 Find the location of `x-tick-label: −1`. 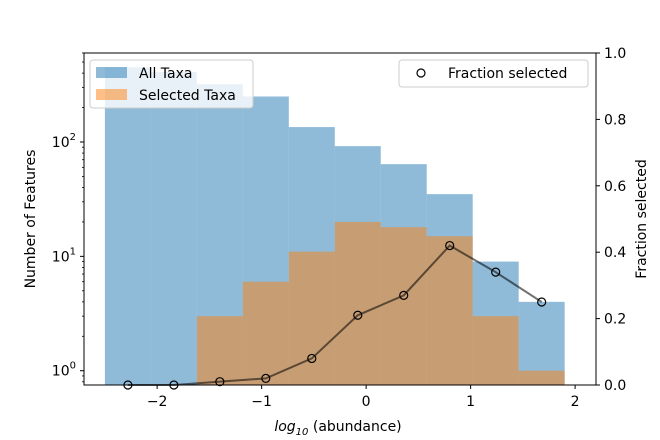

x-tick-label: −1 is located at coordinates (261, 402).